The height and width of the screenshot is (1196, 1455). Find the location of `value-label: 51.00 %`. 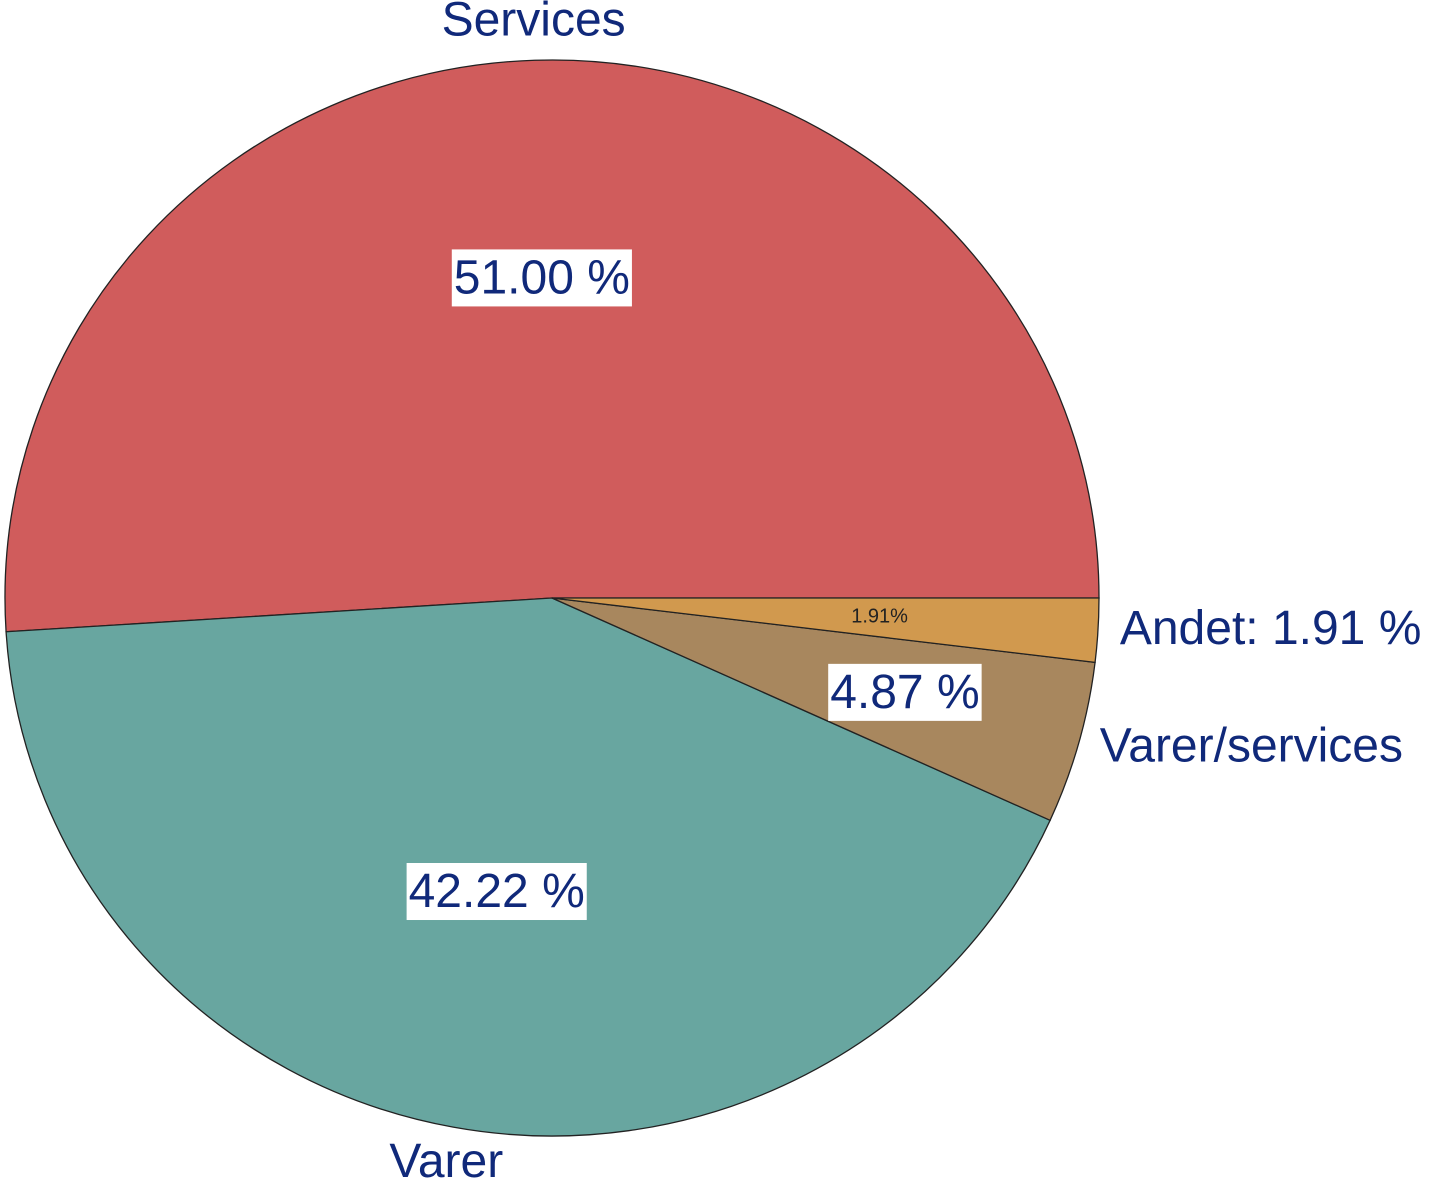

value-label: 51.00 % is located at coordinates (542, 277).